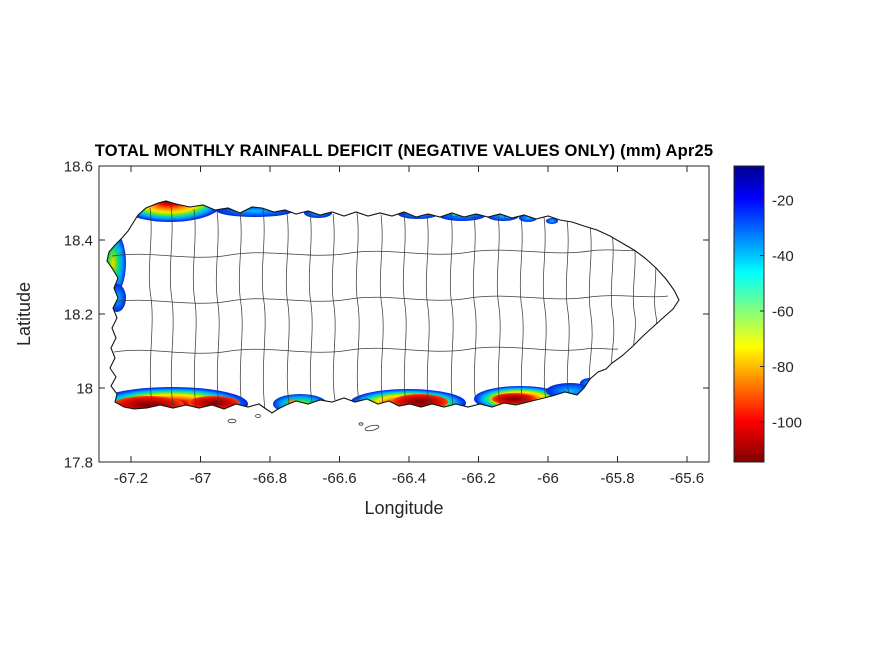  I want to click on y-tick-label-1: 18.4, so click(78, 240).